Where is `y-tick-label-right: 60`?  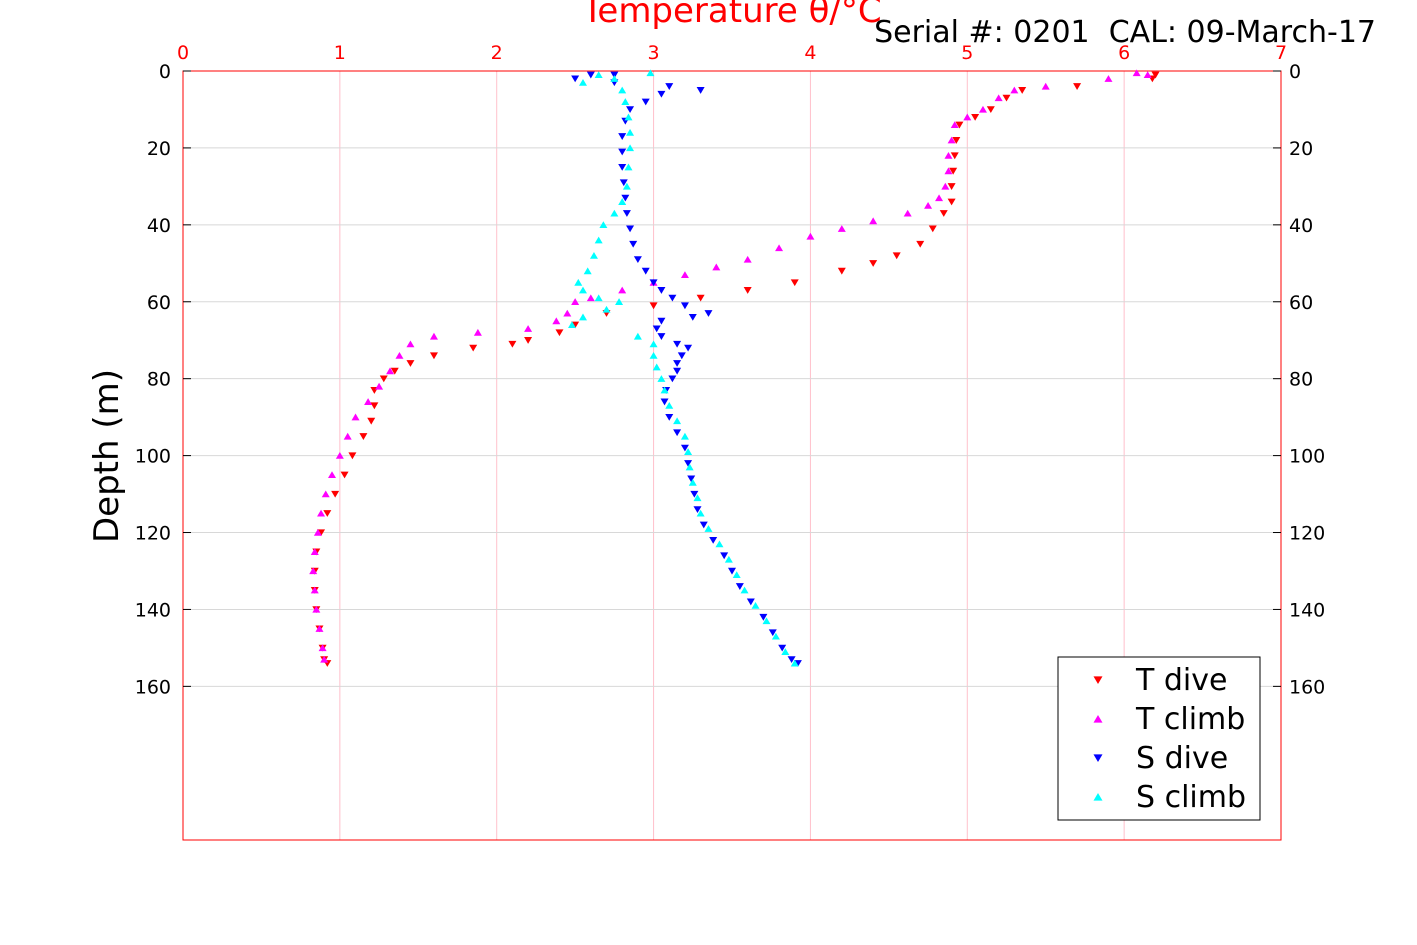
y-tick-label-right: 60 is located at coordinates (1301, 303).